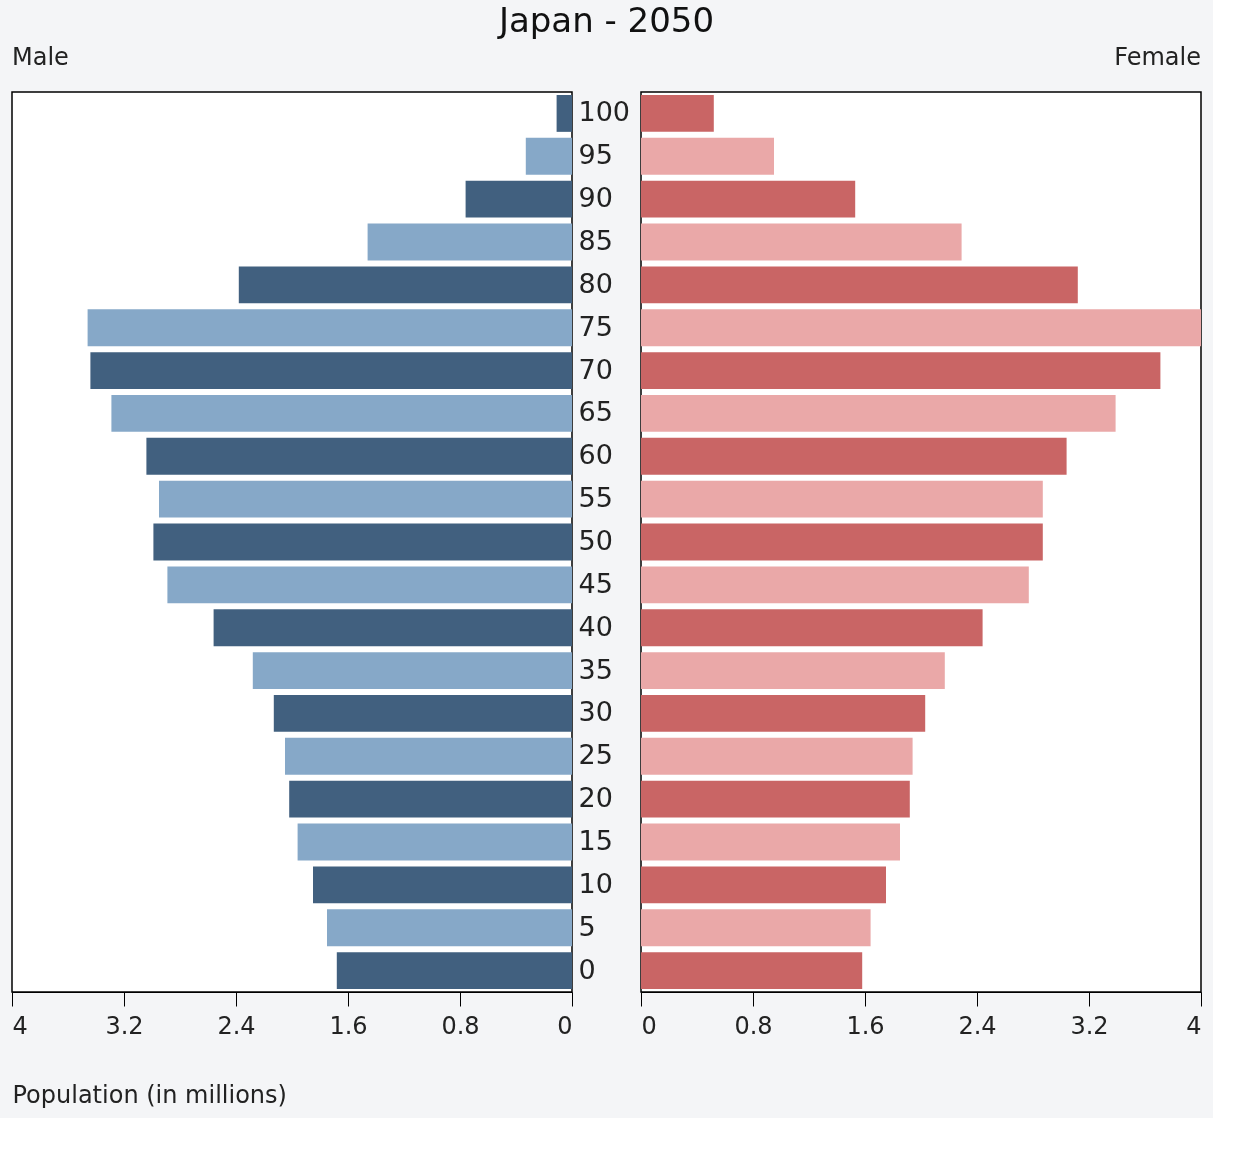 The image size is (1237, 1167). I want to click on y-tick-label: 95, so click(595, 155).